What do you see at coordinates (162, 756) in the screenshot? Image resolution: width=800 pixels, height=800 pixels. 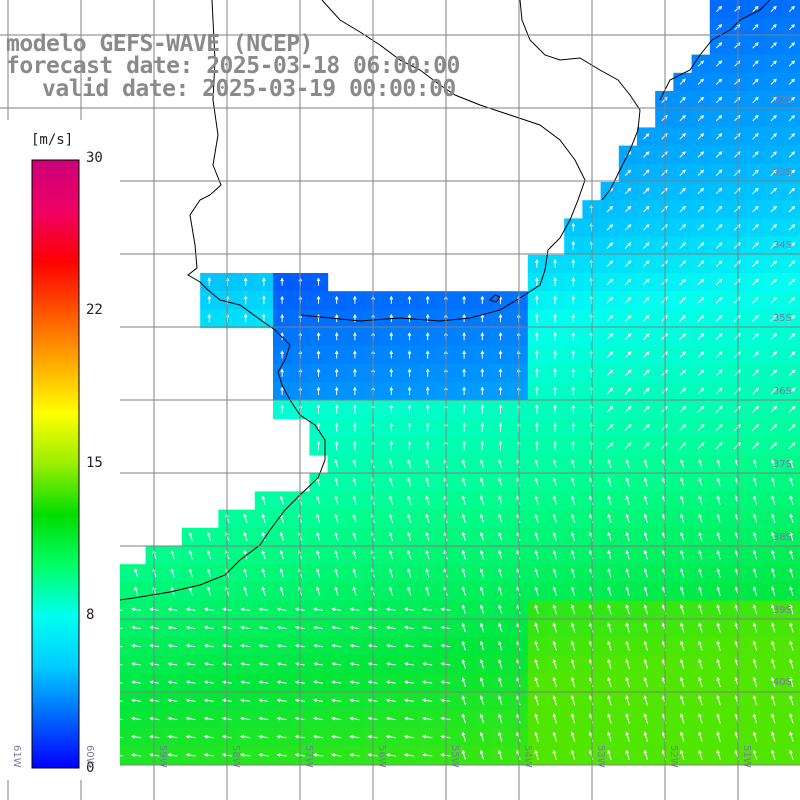 I see `lon-label: 59W` at bounding box center [162, 756].